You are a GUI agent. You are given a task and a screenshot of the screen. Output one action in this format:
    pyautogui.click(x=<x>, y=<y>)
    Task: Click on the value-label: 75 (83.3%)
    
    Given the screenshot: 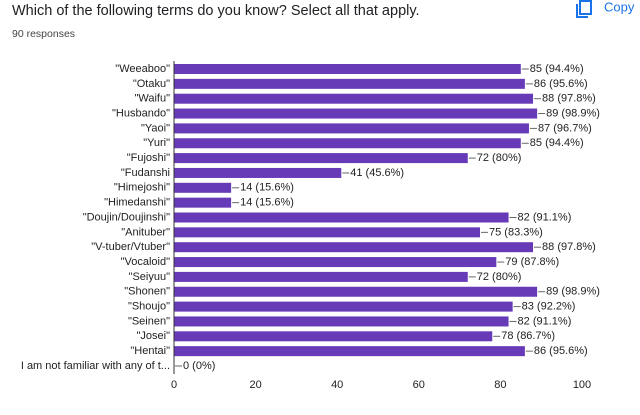 What is the action you would take?
    pyautogui.click(x=516, y=232)
    